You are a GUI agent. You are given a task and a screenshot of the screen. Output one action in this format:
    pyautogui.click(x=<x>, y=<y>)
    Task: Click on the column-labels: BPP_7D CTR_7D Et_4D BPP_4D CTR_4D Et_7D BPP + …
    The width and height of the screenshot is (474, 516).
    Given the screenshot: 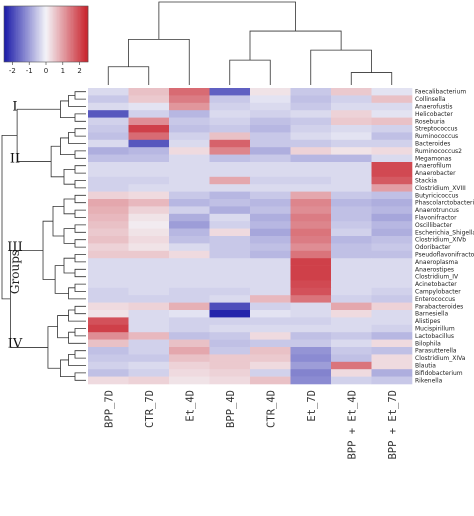 What is the action you would take?
    pyautogui.click(x=251, y=425)
    